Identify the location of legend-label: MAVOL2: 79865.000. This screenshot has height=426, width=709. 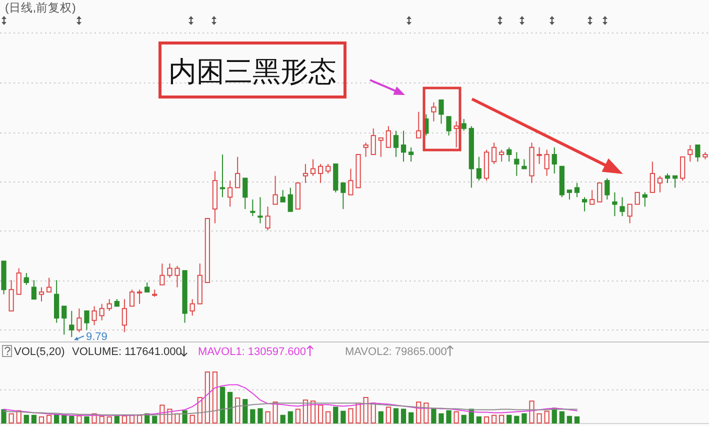
(396, 352).